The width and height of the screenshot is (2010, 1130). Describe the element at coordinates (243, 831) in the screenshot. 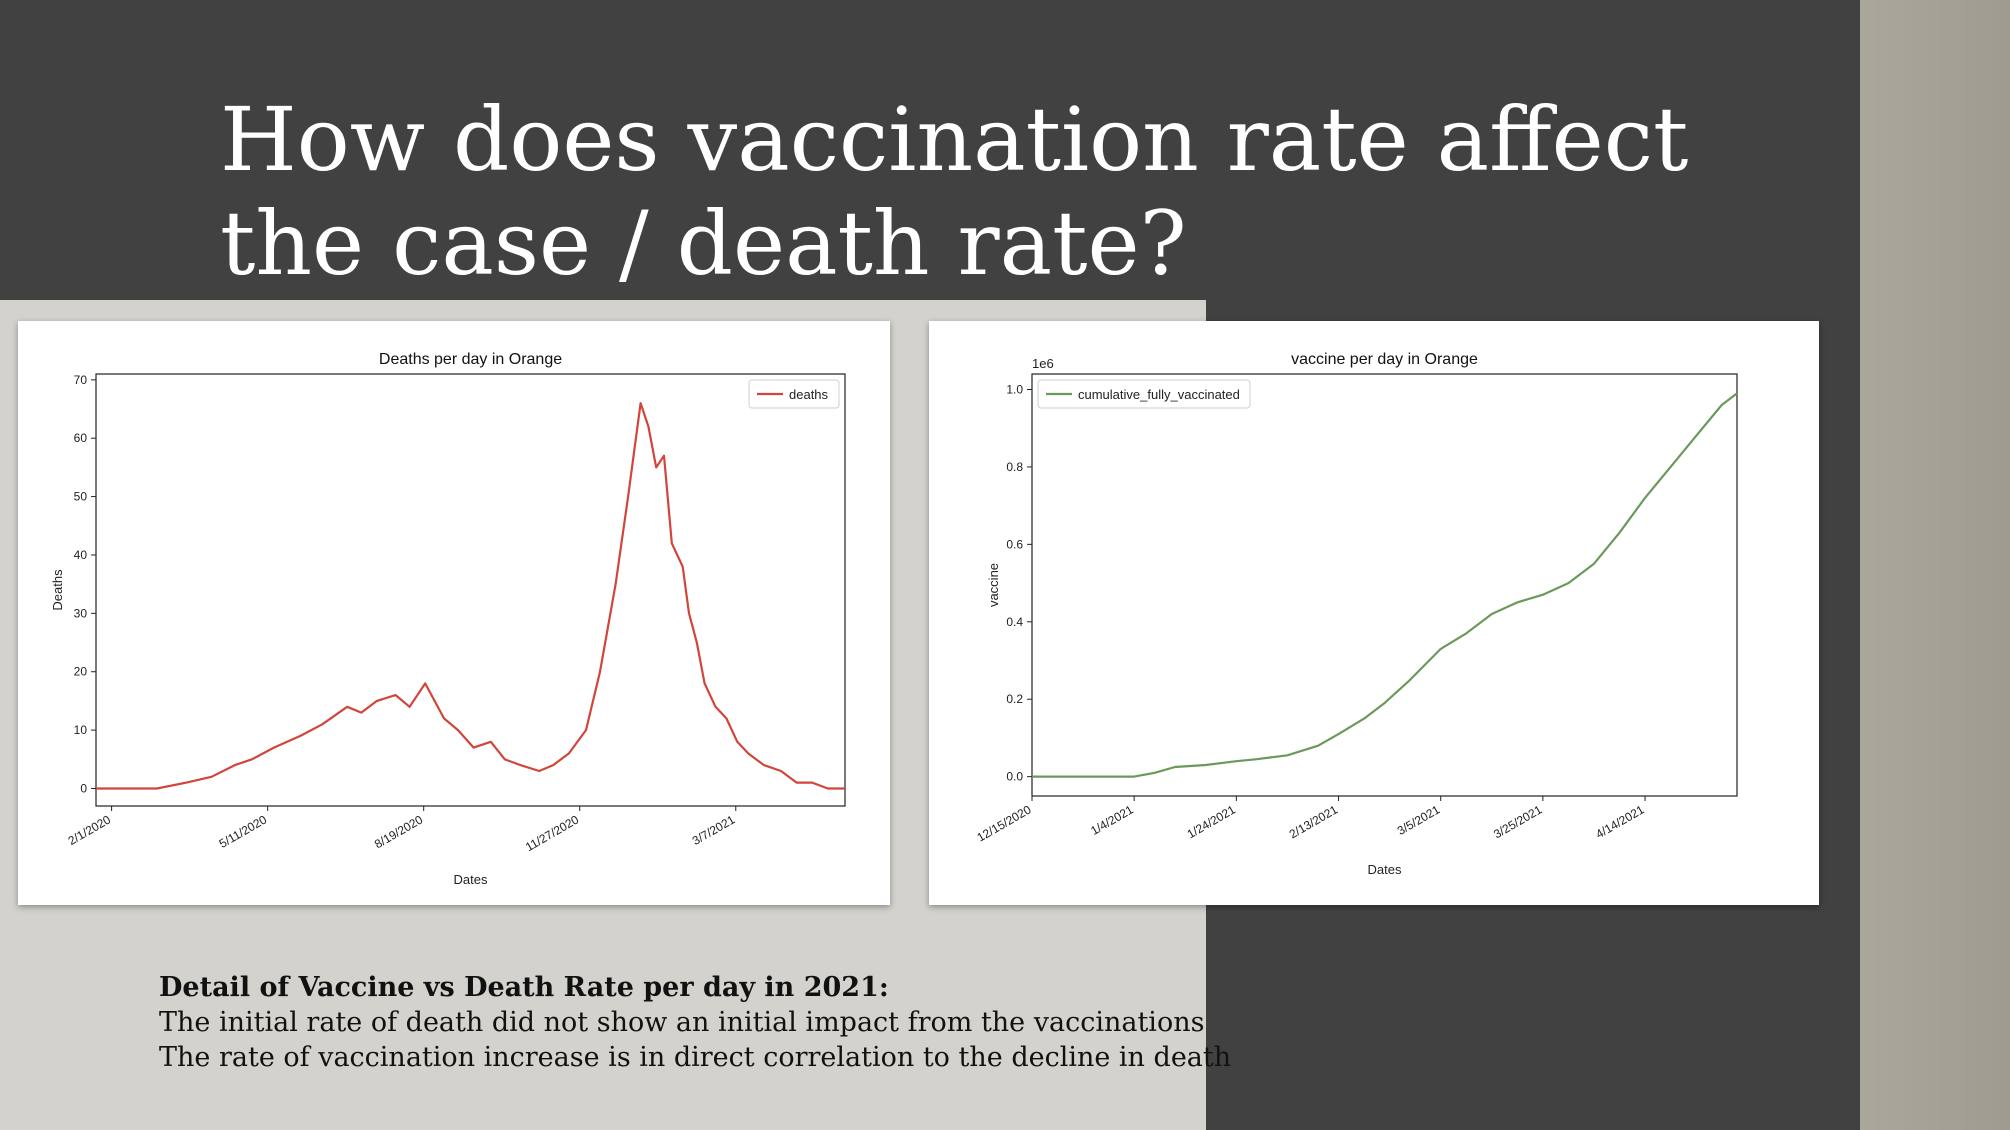

I see `x-tick-label: 5/11/2020` at that location.